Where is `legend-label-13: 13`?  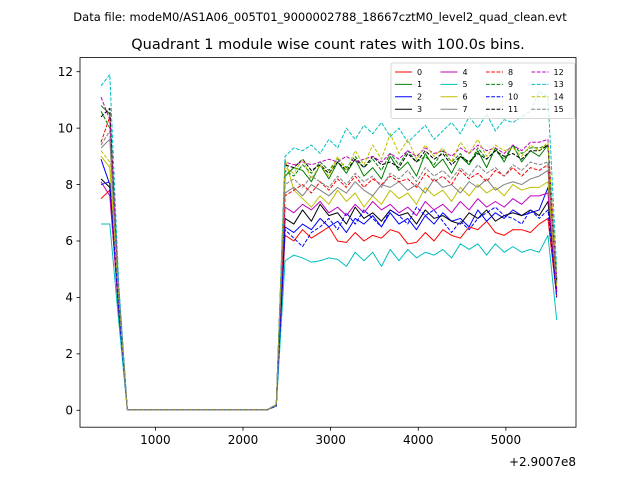
legend-label-13: 13 is located at coordinates (559, 84).